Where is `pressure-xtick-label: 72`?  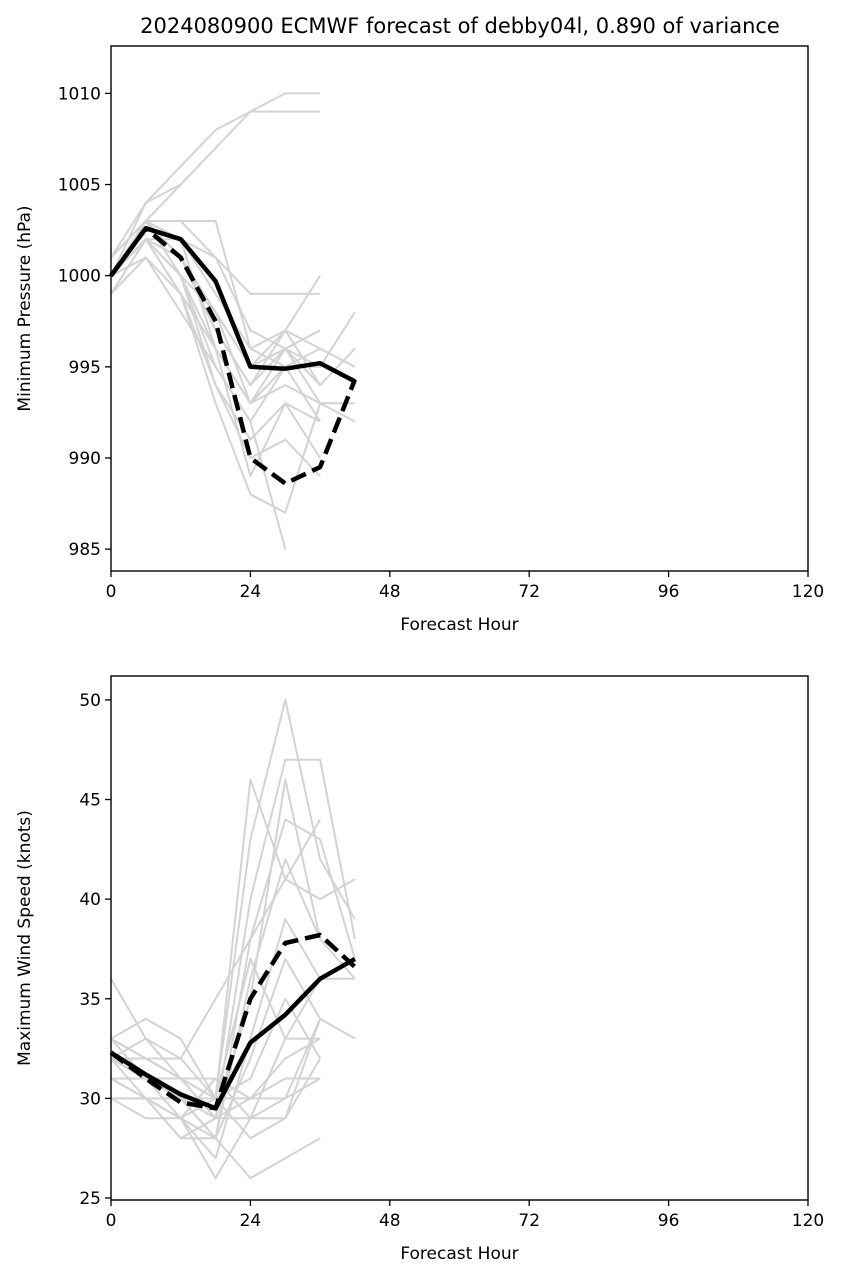
pressure-xtick-label: 72 is located at coordinates (529, 592).